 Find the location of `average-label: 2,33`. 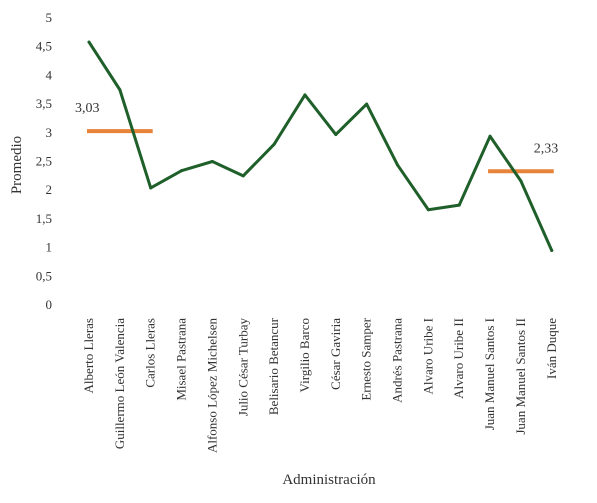

average-label: 2,33 is located at coordinates (546, 148).